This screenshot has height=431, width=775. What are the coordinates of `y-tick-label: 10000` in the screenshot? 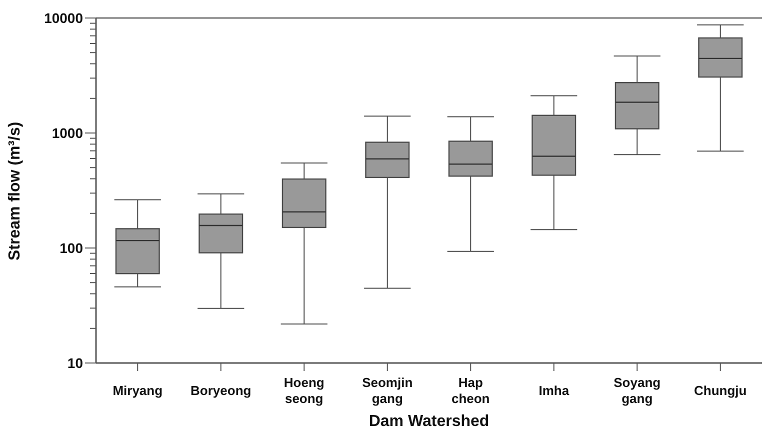 It's located at (64, 18).